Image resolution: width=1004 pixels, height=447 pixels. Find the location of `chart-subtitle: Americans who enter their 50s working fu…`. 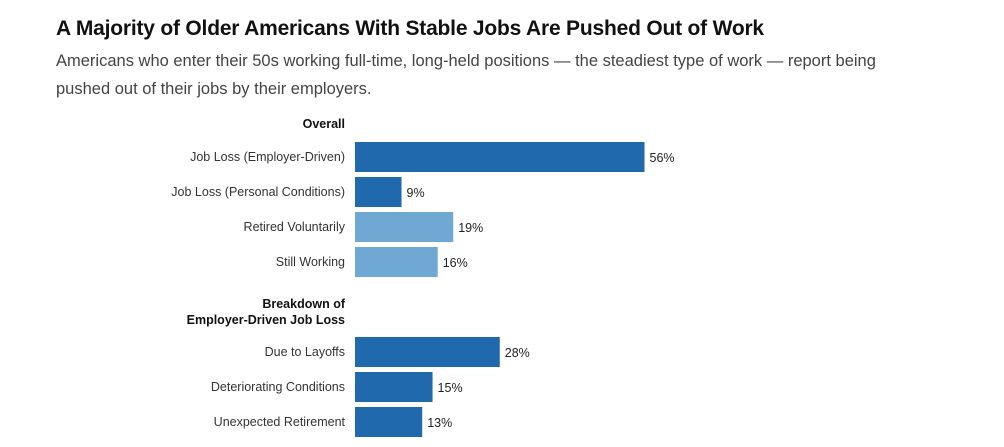

chart-subtitle: Americans who enter their 50s working fu… is located at coordinates (466, 75).